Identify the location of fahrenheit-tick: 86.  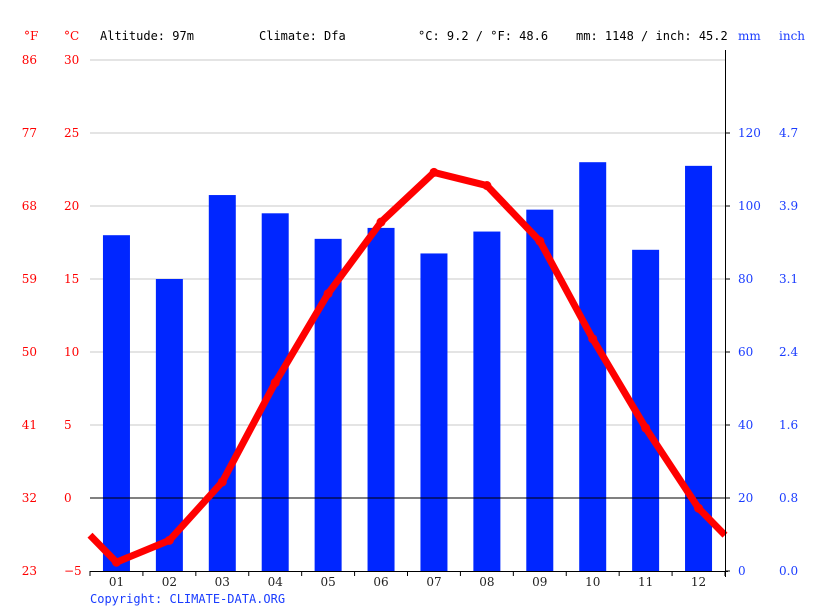
(29, 60).